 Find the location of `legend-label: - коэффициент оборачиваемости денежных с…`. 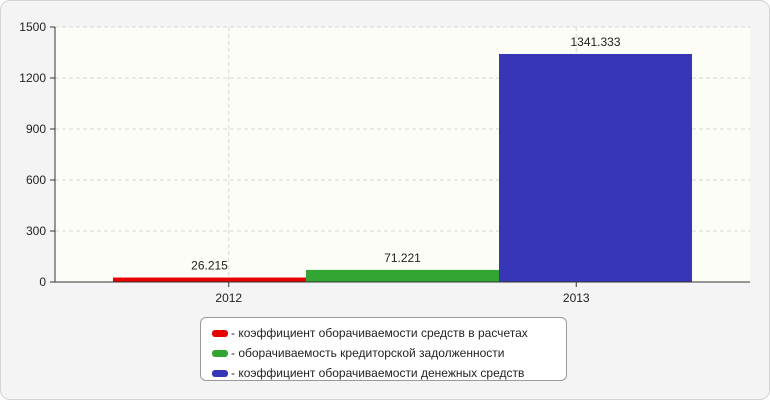

legend-label: - коэффициент оборачиваемости денежных с… is located at coordinates (378, 373).